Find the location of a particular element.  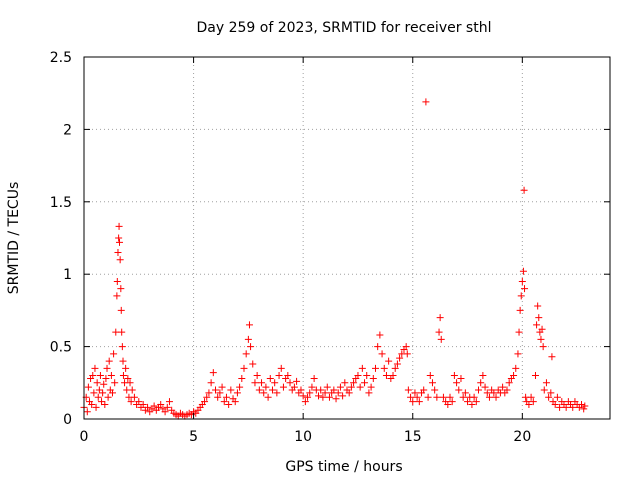

x-tick-label: 15 is located at coordinates (413, 437).